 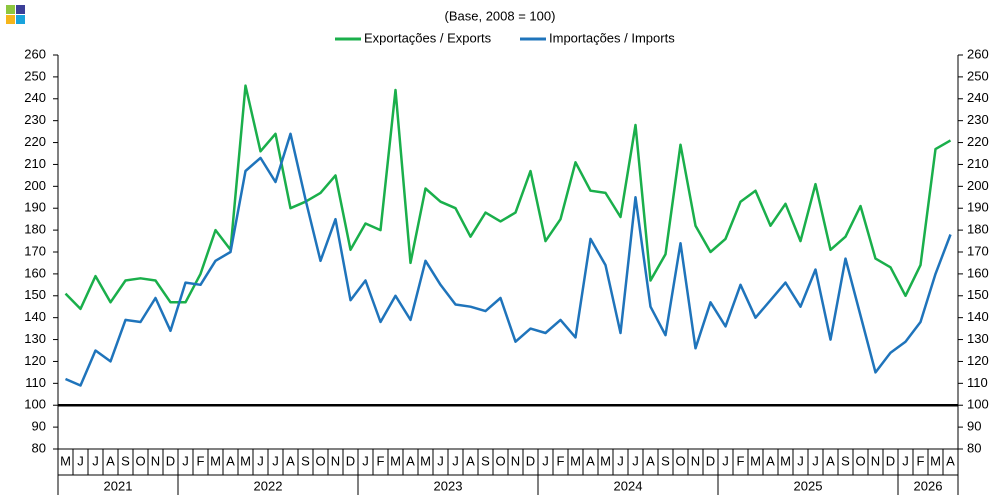 What do you see at coordinates (35, 119) in the screenshot?
I see `y-tick-label: 230` at bounding box center [35, 119].